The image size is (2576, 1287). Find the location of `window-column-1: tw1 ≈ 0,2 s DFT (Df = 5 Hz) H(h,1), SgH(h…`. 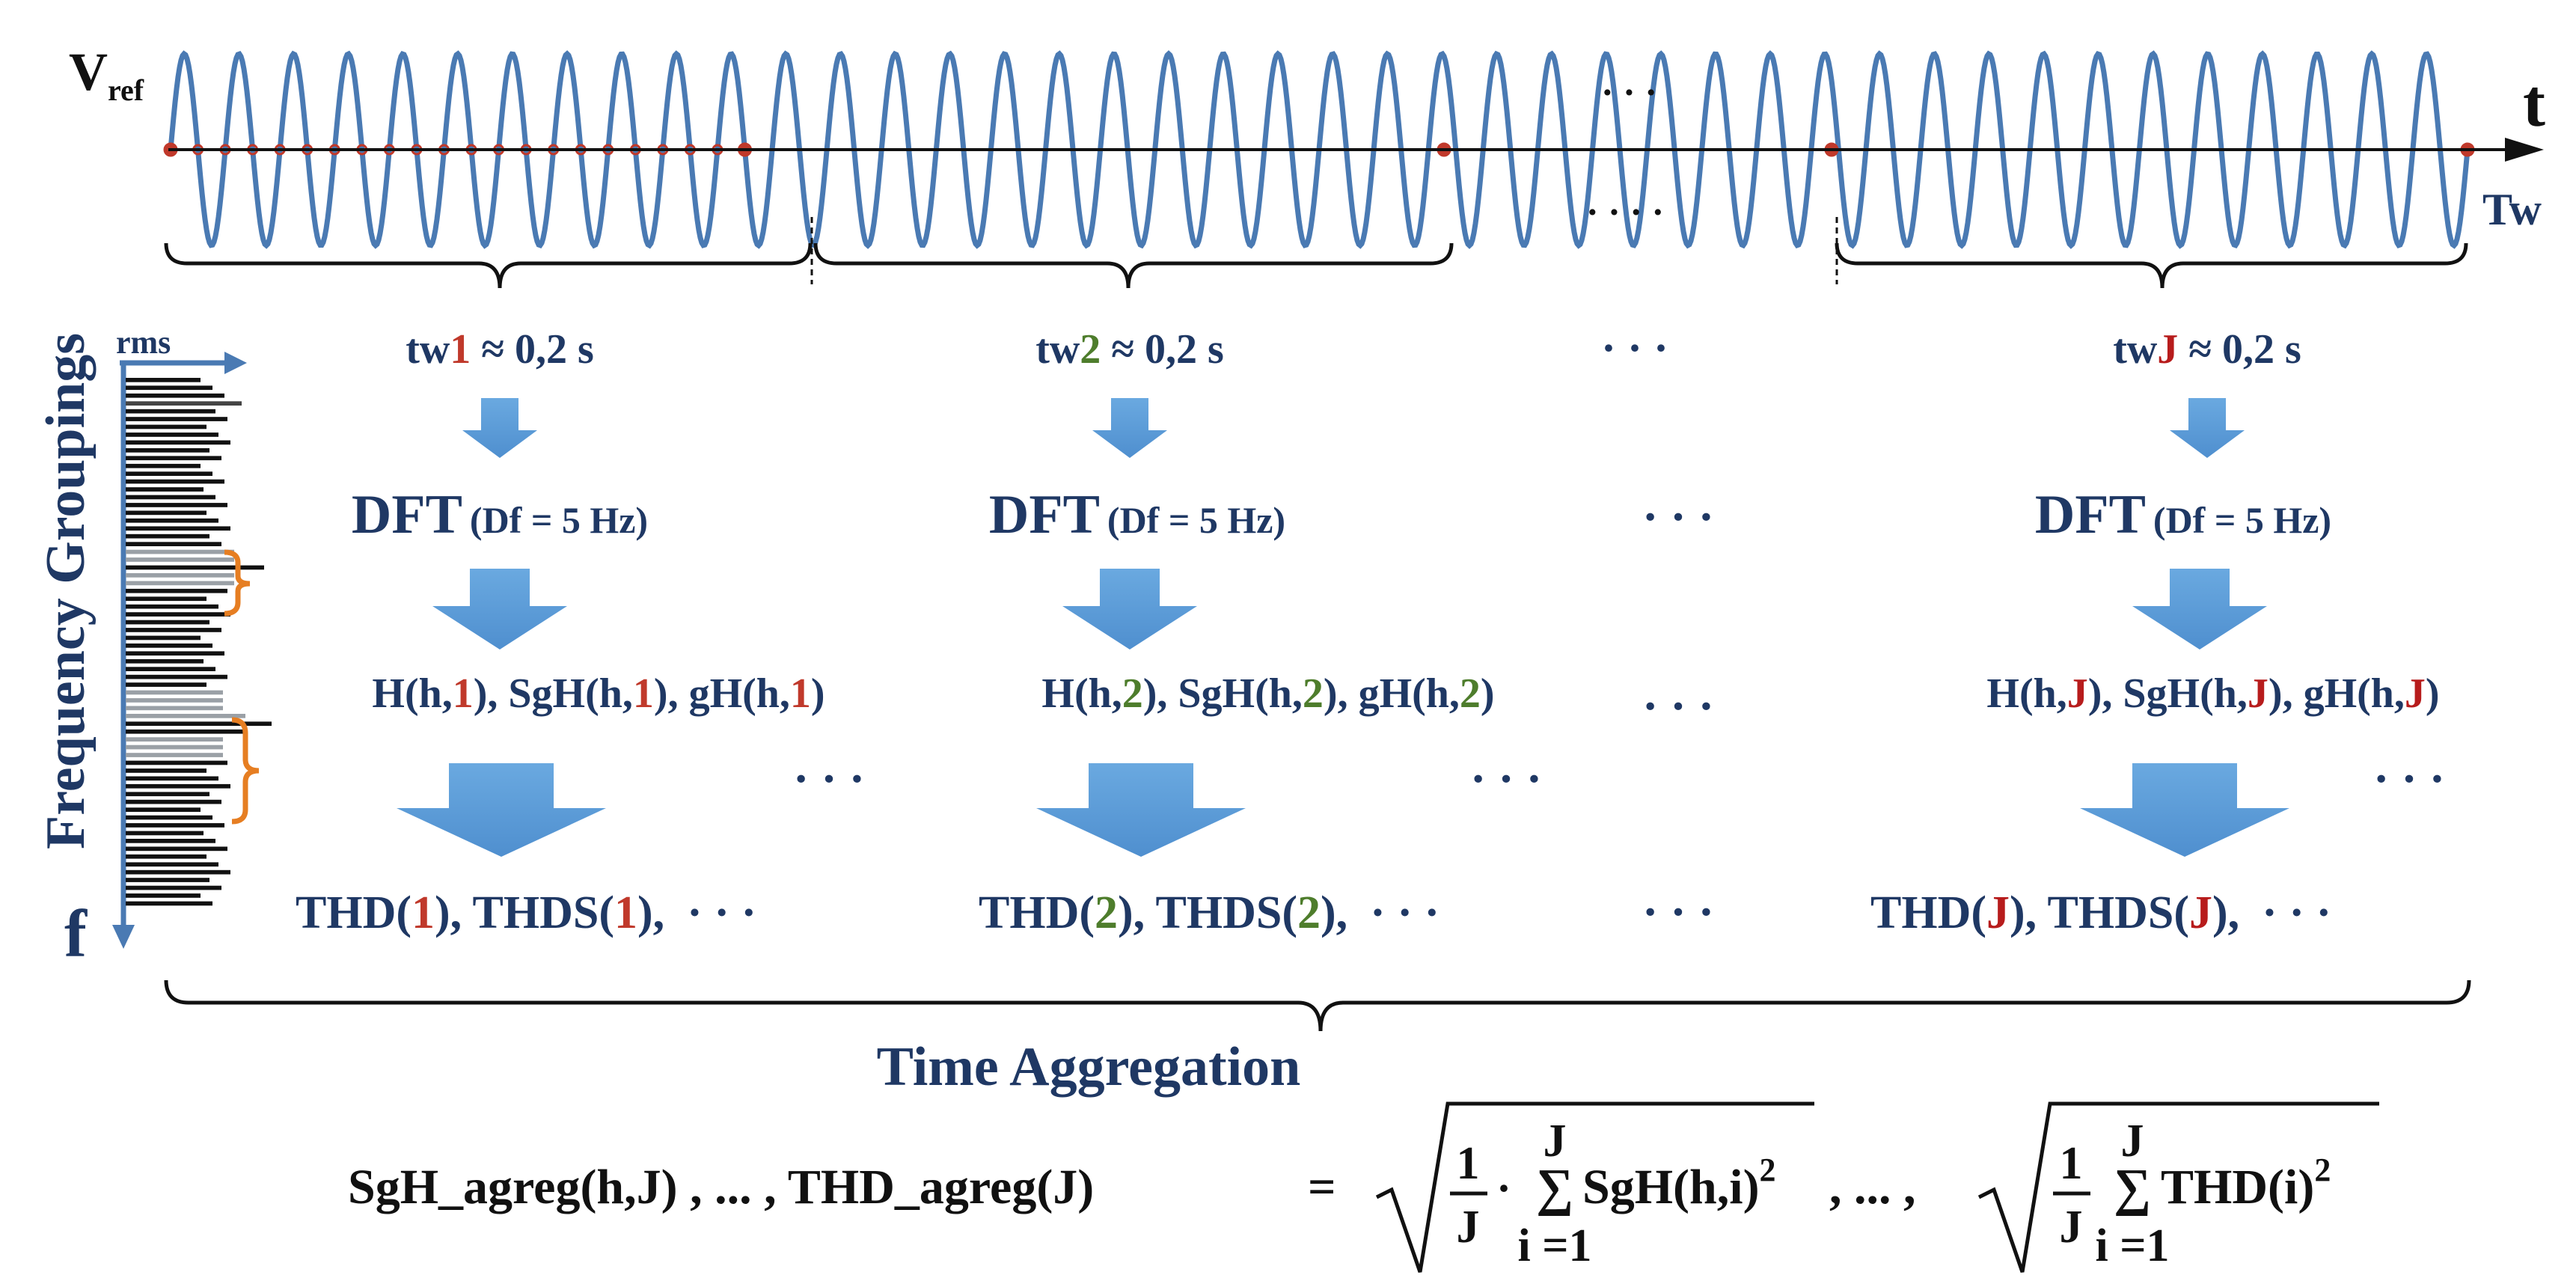

window-column-1: tw1 ≈ 0,2 s DFT (Df = 5 Hz) H(h,1), SgH(h… is located at coordinates (560, 632).